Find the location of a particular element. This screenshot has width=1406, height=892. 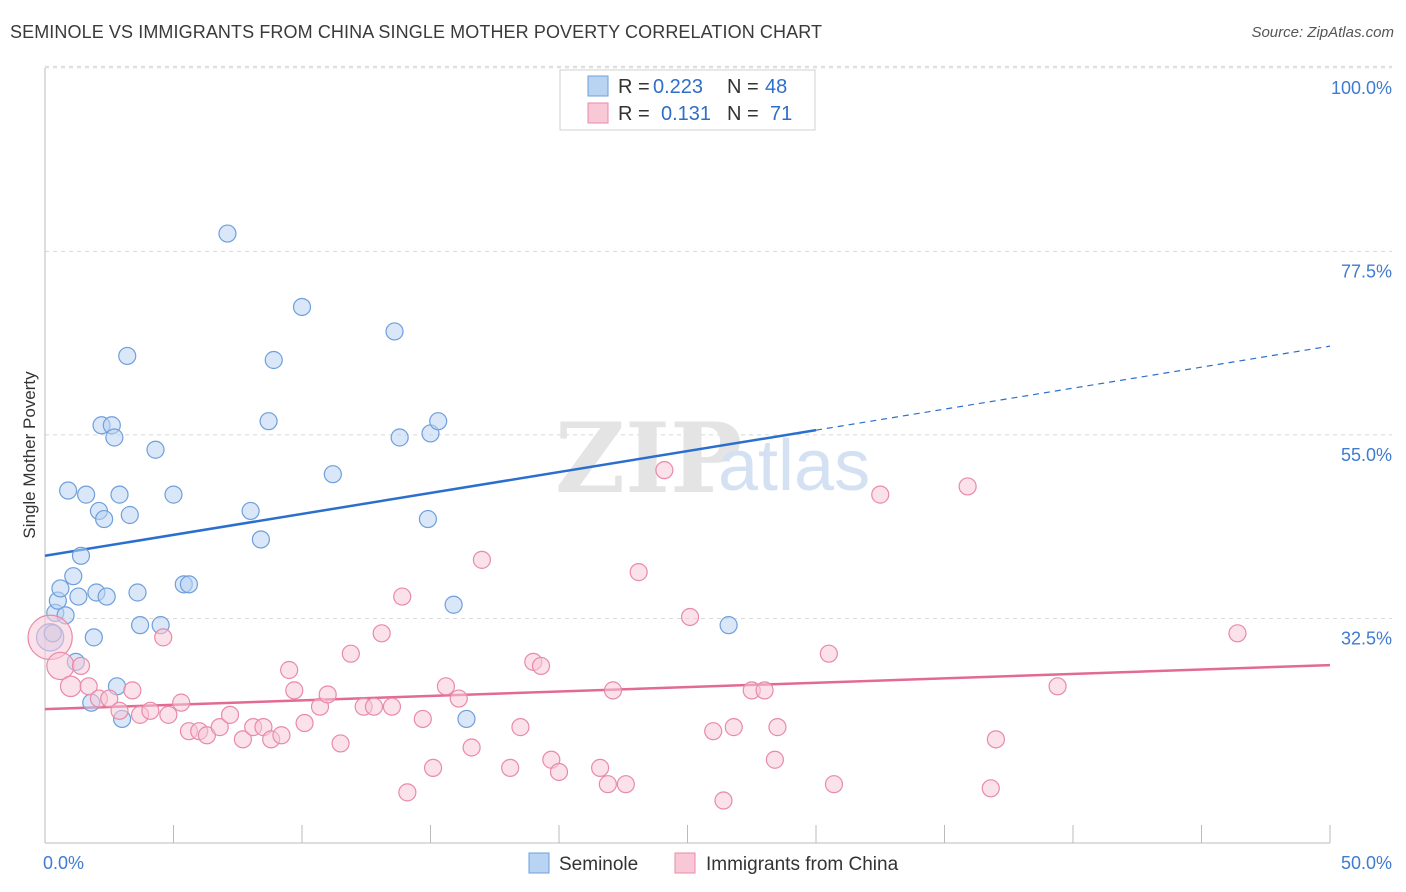

watermark: ZIP atlas is located at coordinates (712, 458).